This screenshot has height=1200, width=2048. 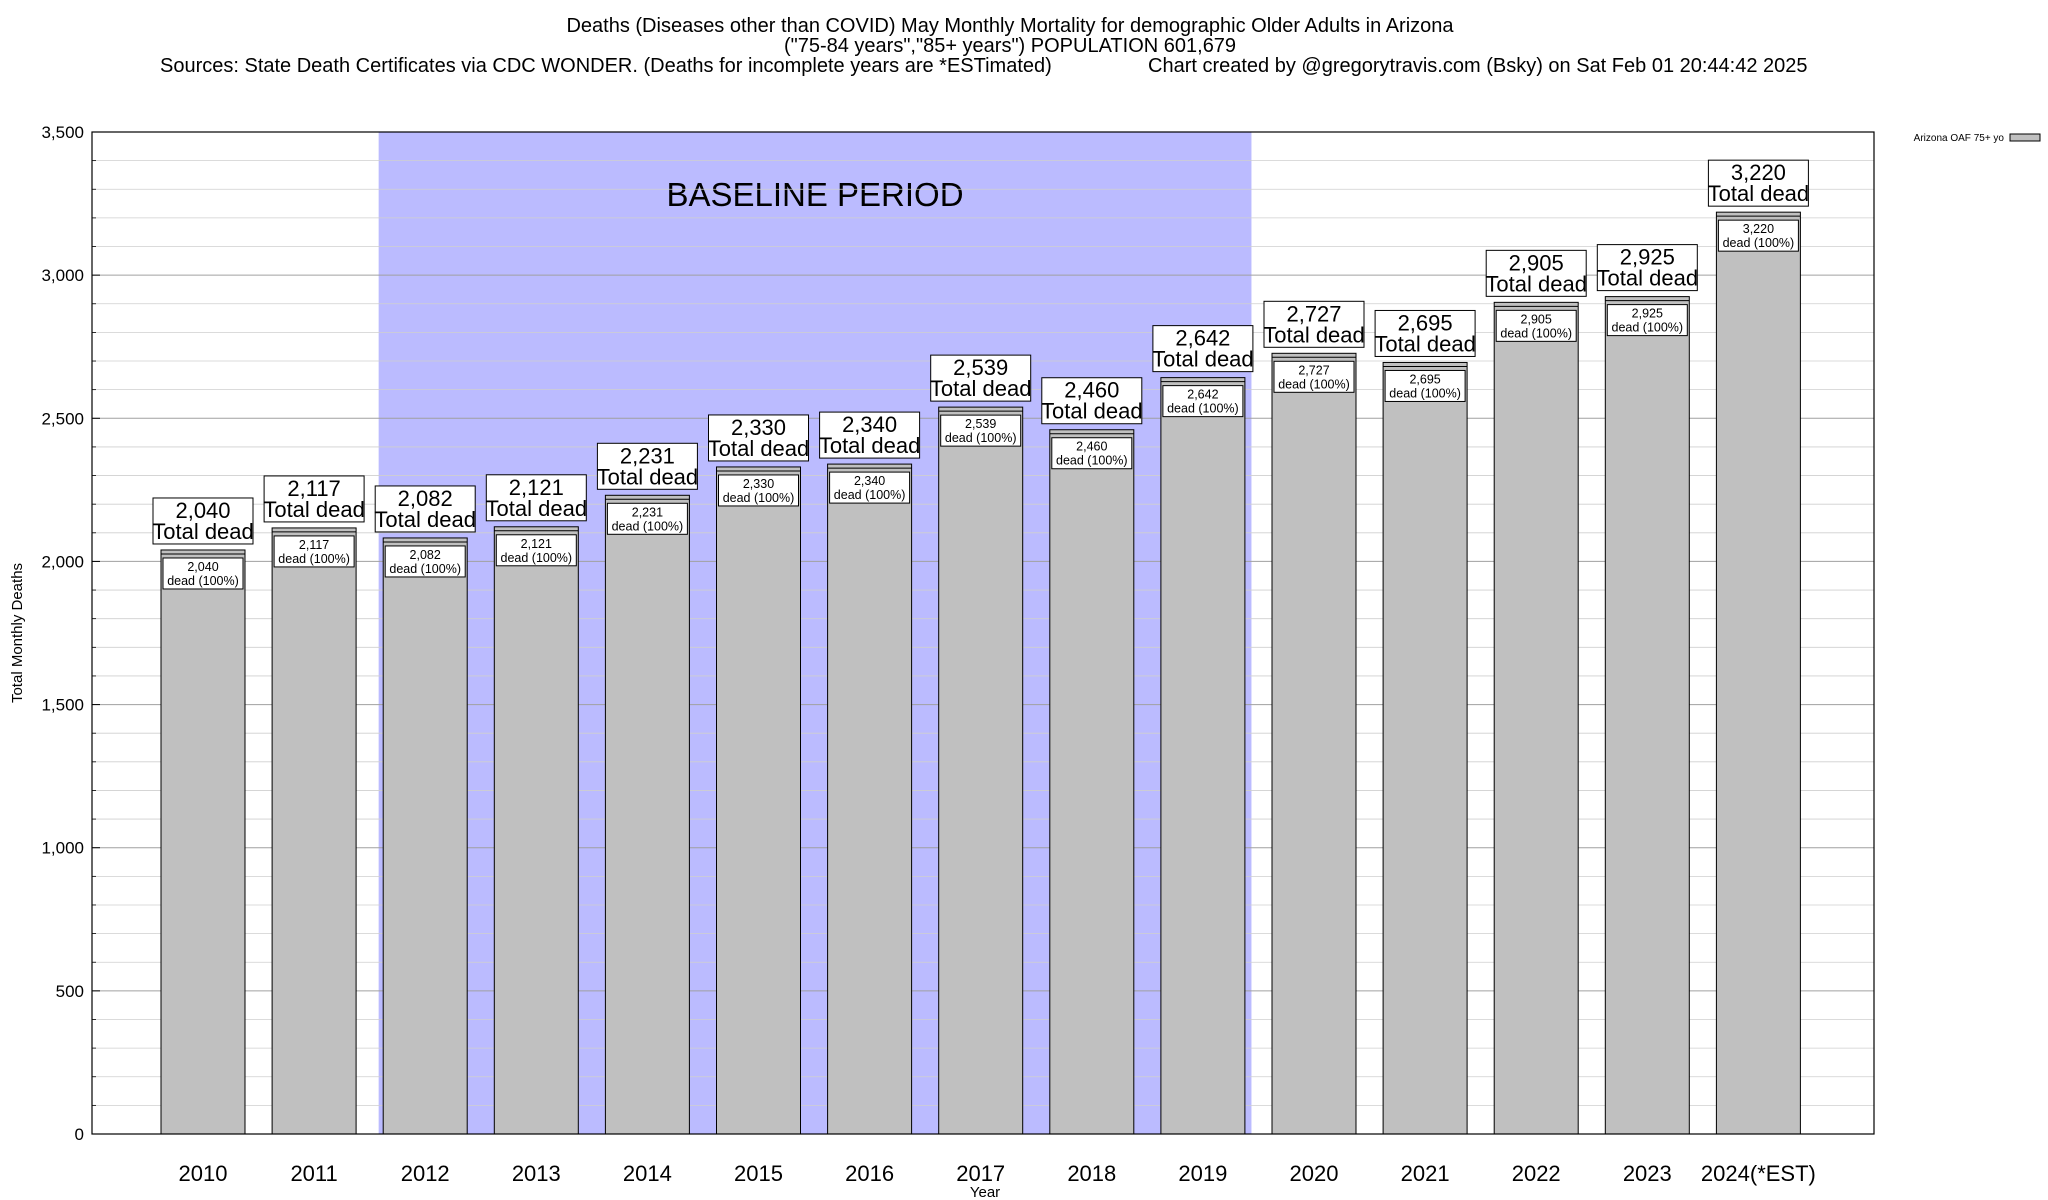 I want to click on inner-value-label: 2,040, so click(x=202, y=567).